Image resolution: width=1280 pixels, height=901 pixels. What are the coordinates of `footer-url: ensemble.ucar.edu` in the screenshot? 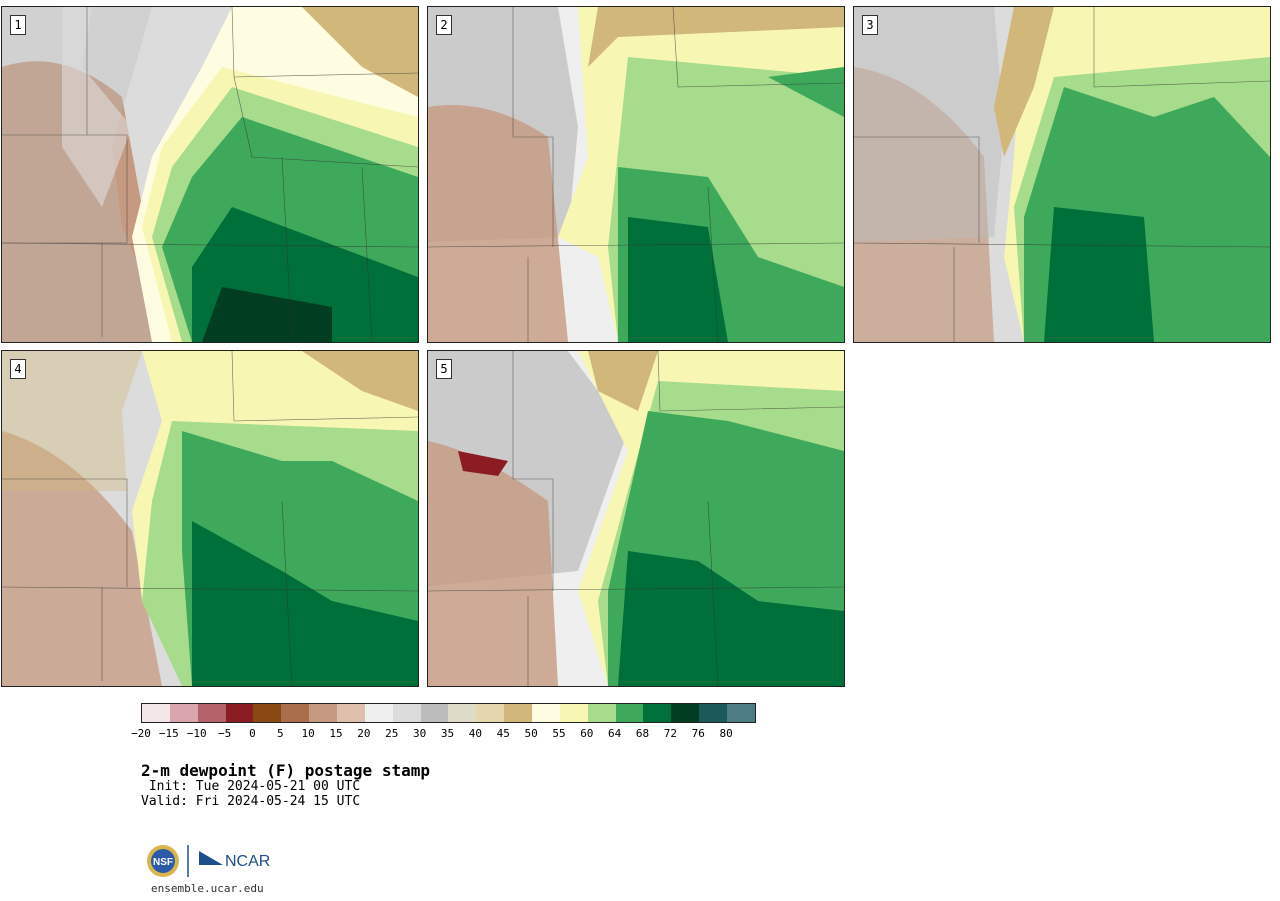 It's located at (207, 888).